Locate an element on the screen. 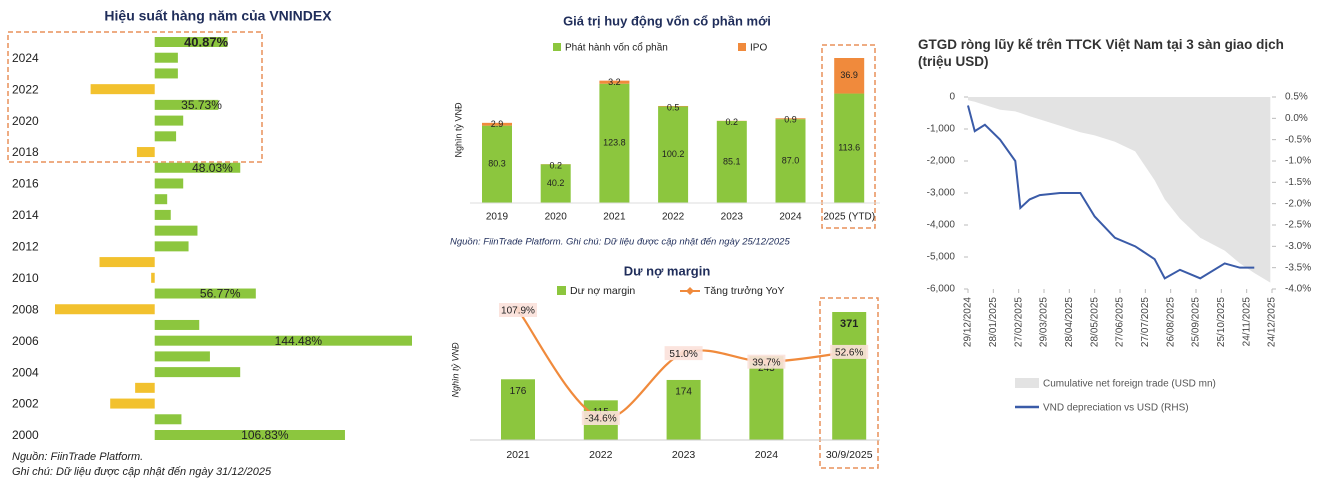 The image size is (1330, 479). data-label: 0.5 is located at coordinates (673, 107).